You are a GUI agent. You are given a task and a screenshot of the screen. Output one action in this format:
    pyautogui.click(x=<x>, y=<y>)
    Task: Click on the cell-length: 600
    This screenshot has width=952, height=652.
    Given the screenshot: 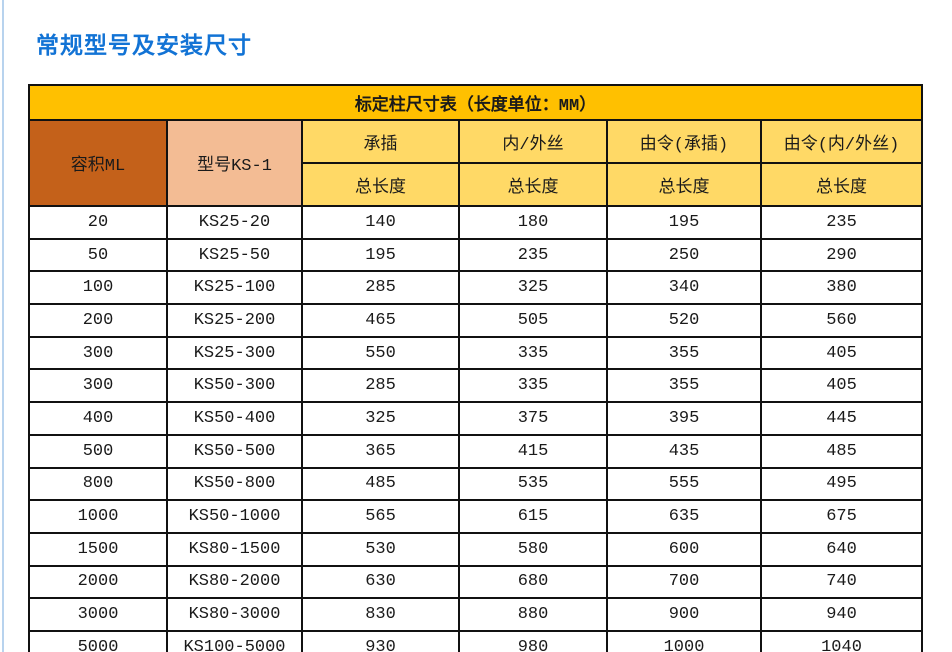 What is the action you would take?
    pyautogui.click(x=684, y=549)
    